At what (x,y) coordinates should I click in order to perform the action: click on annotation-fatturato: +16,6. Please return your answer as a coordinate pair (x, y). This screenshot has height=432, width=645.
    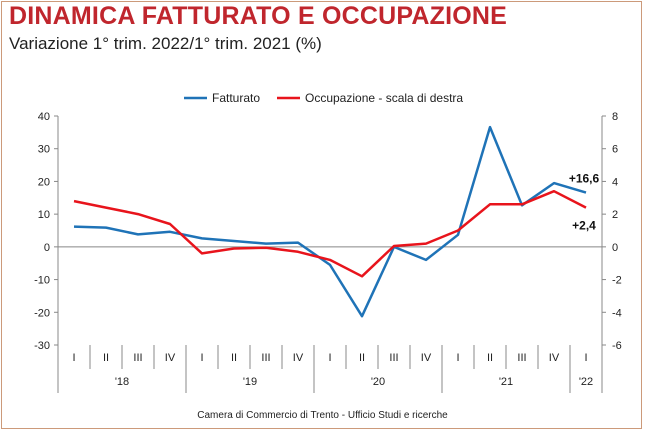
    Looking at the image, I should click on (584, 179).